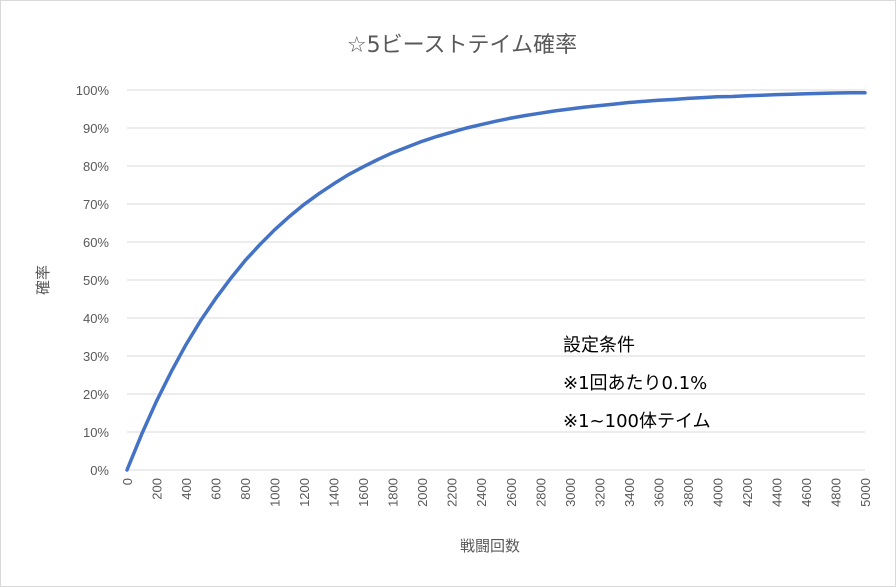  Describe the element at coordinates (776, 492) in the screenshot. I see `x-tick-label: 4400` at that location.